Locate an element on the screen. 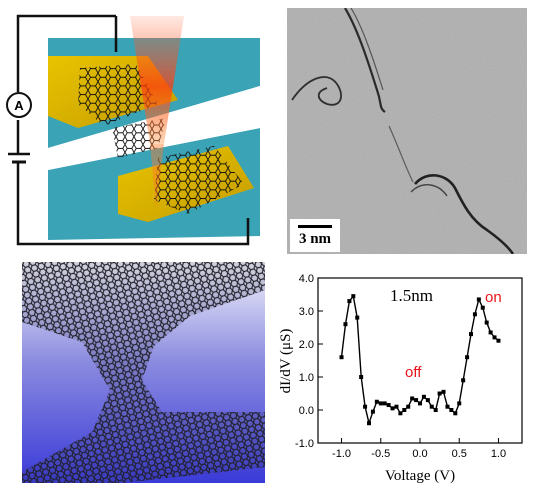 The width and height of the screenshot is (535, 489). annotation-off: off is located at coordinates (413, 372).